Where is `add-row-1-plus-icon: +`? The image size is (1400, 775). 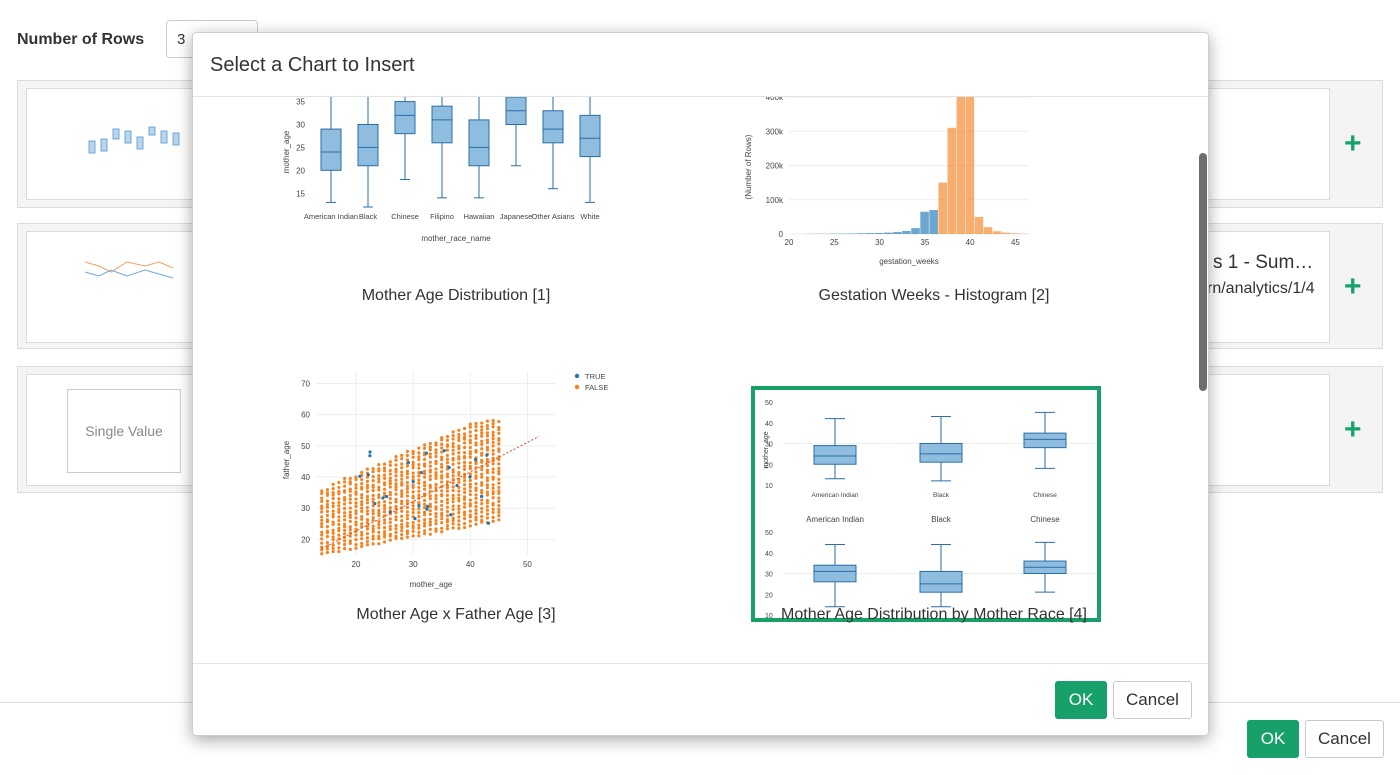
add-row-1-plus-icon: + is located at coordinates (1353, 143).